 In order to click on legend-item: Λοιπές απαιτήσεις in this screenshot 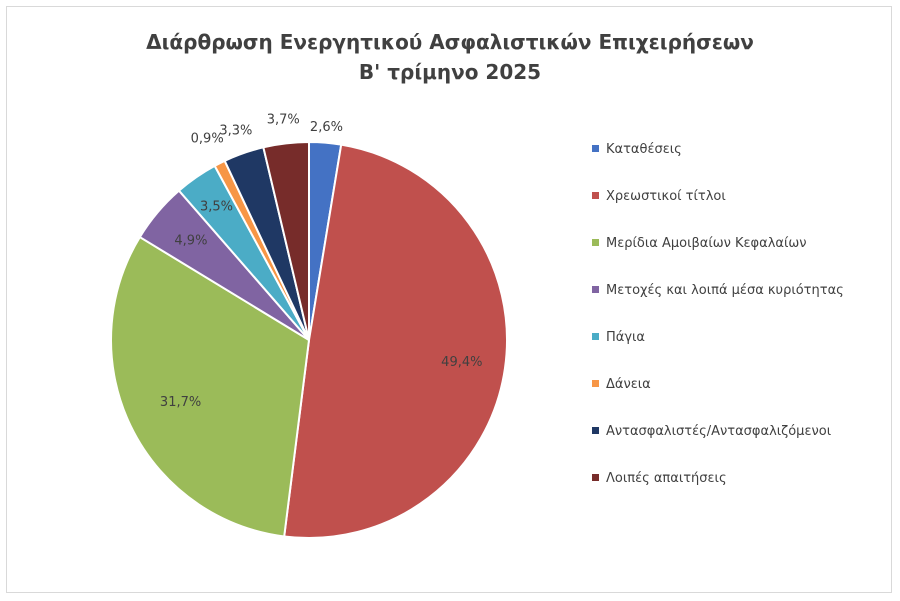, I will do `click(718, 478)`.